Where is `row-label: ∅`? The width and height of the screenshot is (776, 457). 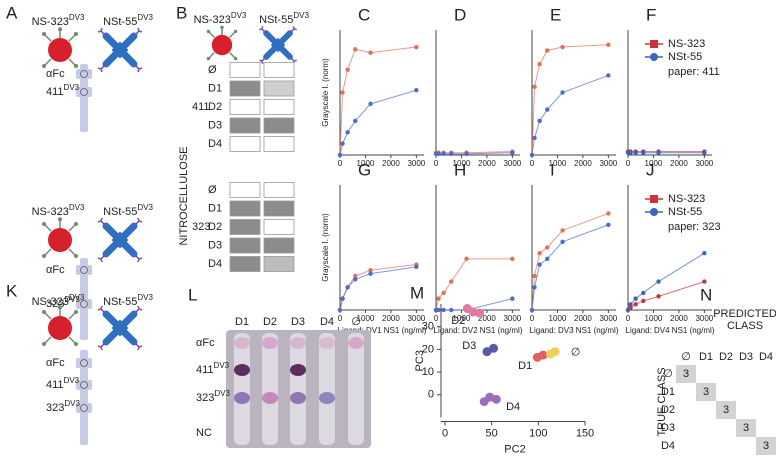 row-label: ∅ is located at coordinates (668, 374).